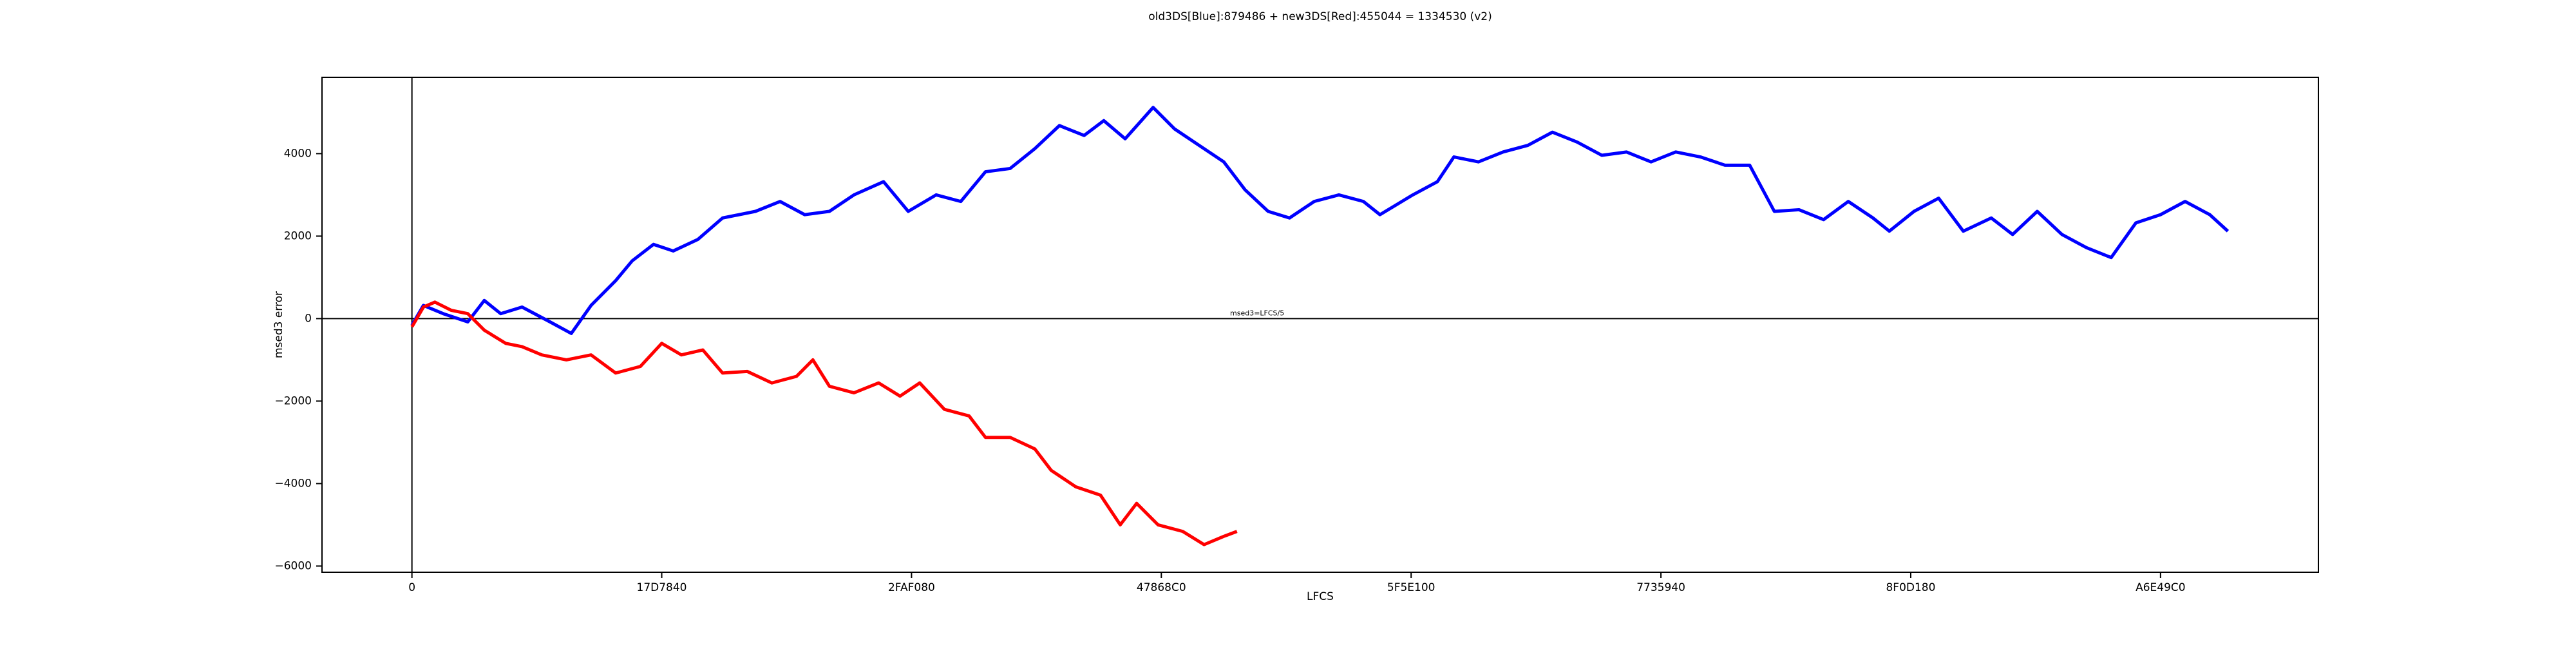 Image resolution: width=2576 pixels, height=647 pixels. What do you see at coordinates (662, 587) in the screenshot?
I see `x-tick-label: 17D7840` at bounding box center [662, 587].